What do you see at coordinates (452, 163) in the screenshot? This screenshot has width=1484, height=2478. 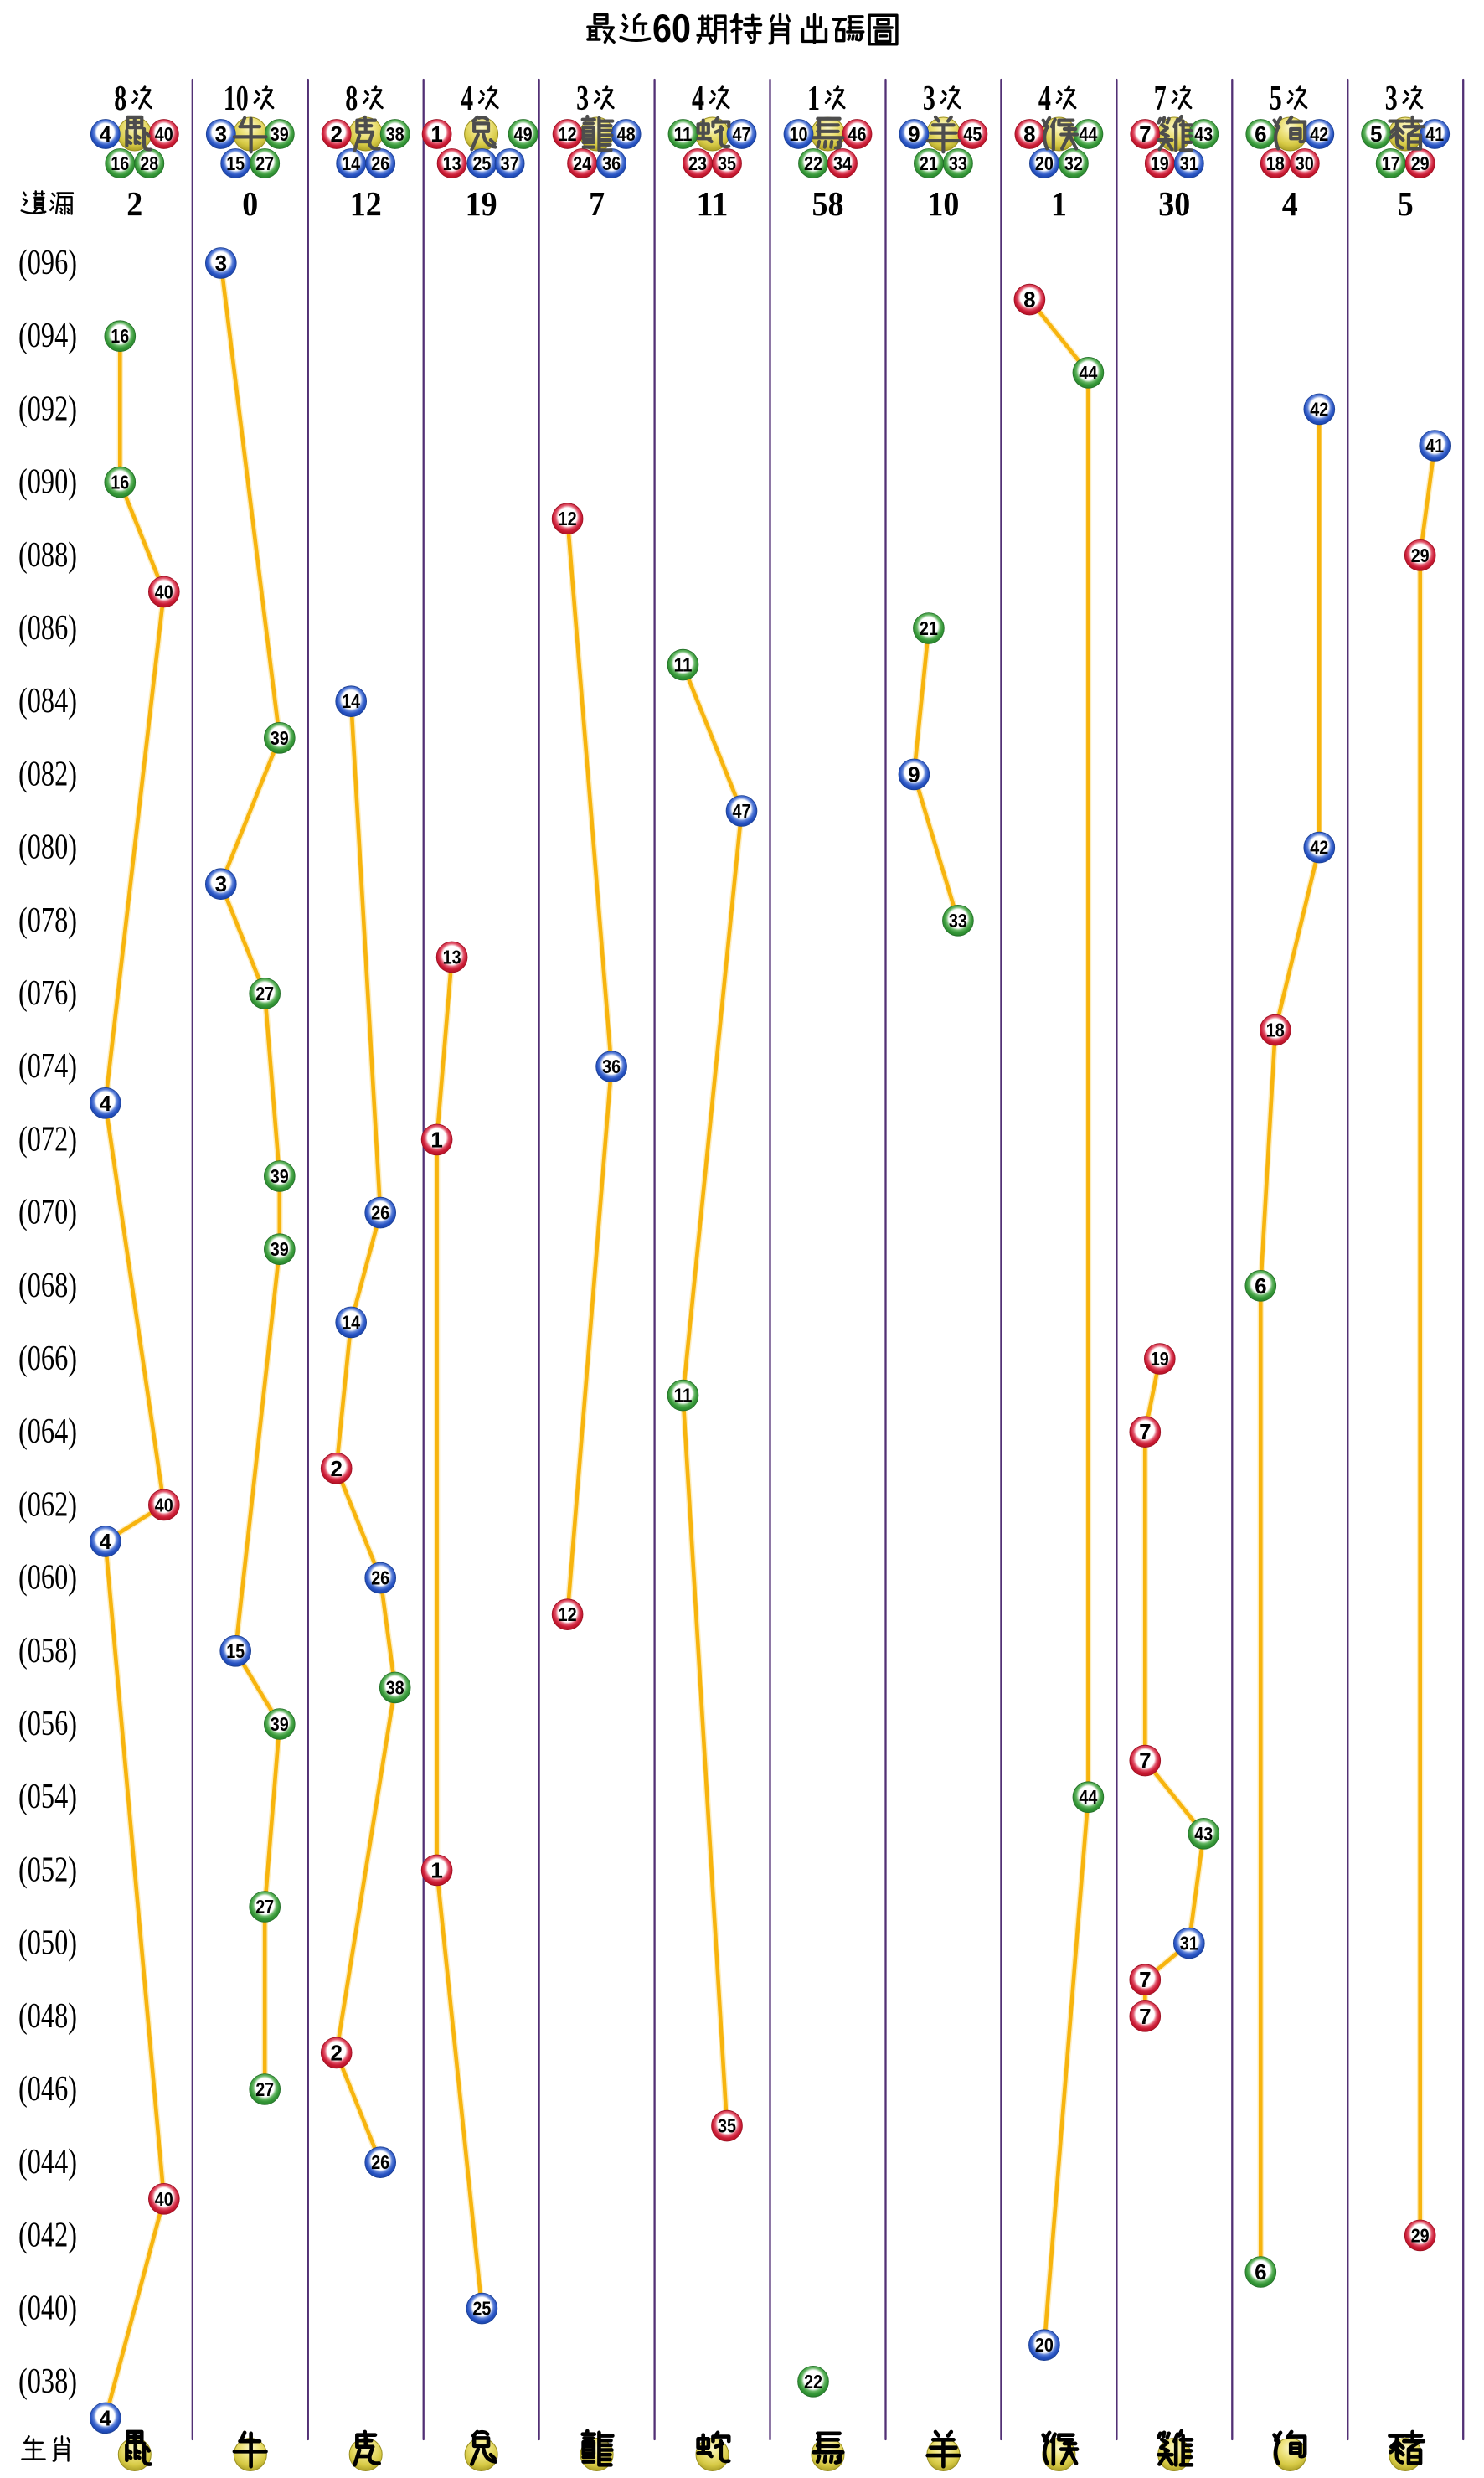 I see `svg-text: 13` at bounding box center [452, 163].